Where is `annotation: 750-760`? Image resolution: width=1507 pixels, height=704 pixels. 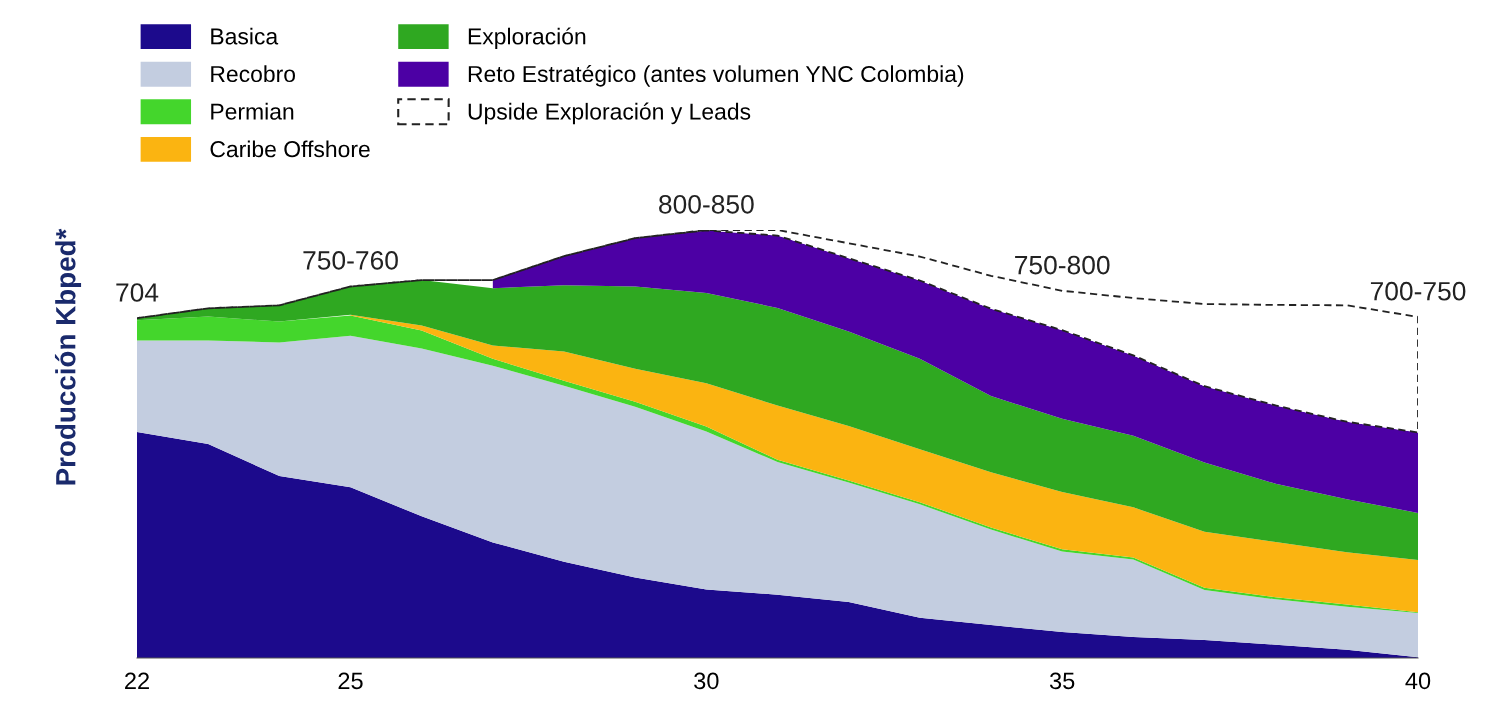
annotation: 750-760 is located at coordinates (350, 260).